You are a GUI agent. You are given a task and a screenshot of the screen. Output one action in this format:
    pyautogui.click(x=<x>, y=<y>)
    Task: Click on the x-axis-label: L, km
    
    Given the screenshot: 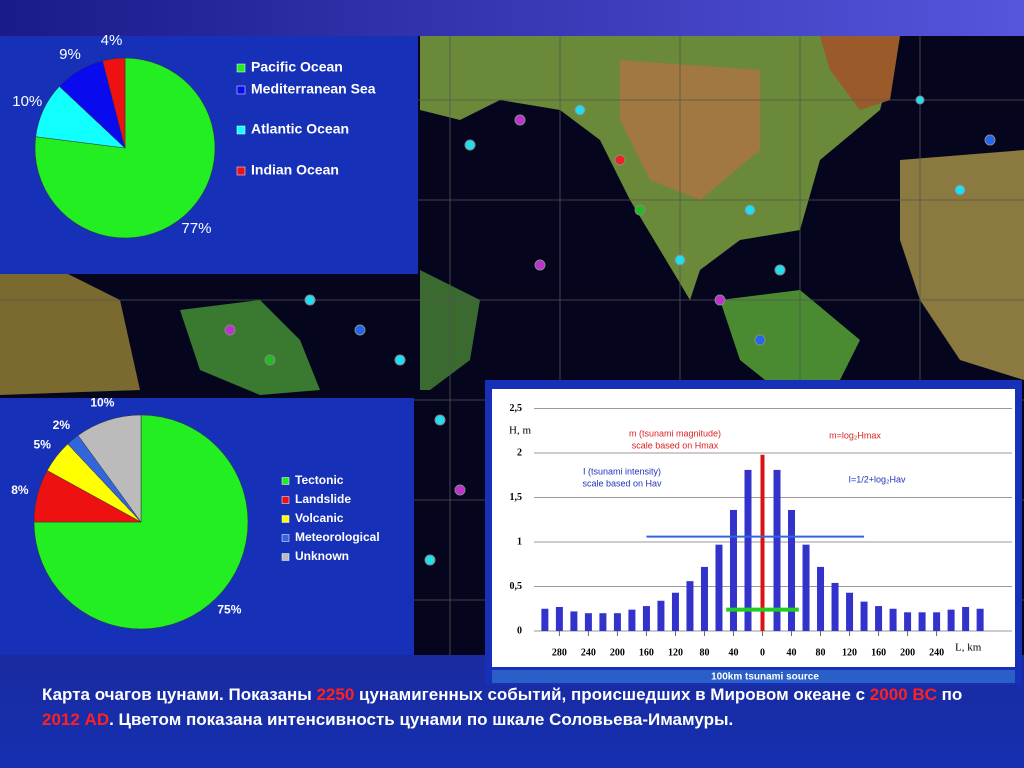 What is the action you would take?
    pyautogui.click(x=968, y=648)
    